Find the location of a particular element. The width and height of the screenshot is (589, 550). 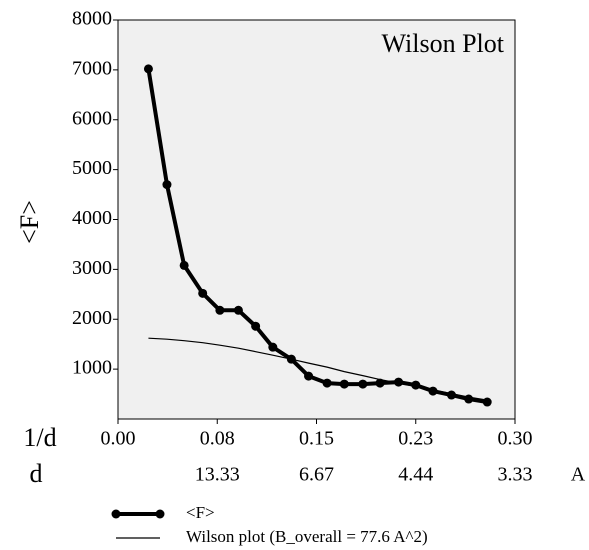

x-tick-label: 0.00 is located at coordinates (118, 439).